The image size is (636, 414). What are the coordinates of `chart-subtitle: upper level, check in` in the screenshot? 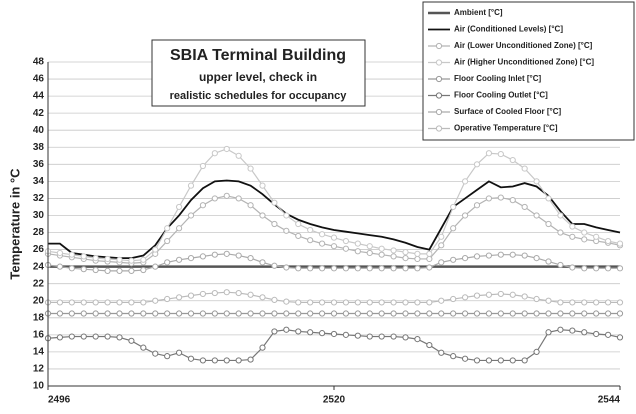 It's located at (258, 77).